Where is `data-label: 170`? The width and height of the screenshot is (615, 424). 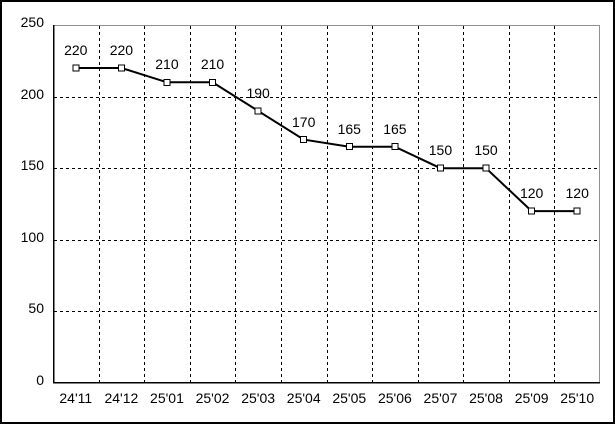 data-label: 170 is located at coordinates (304, 121).